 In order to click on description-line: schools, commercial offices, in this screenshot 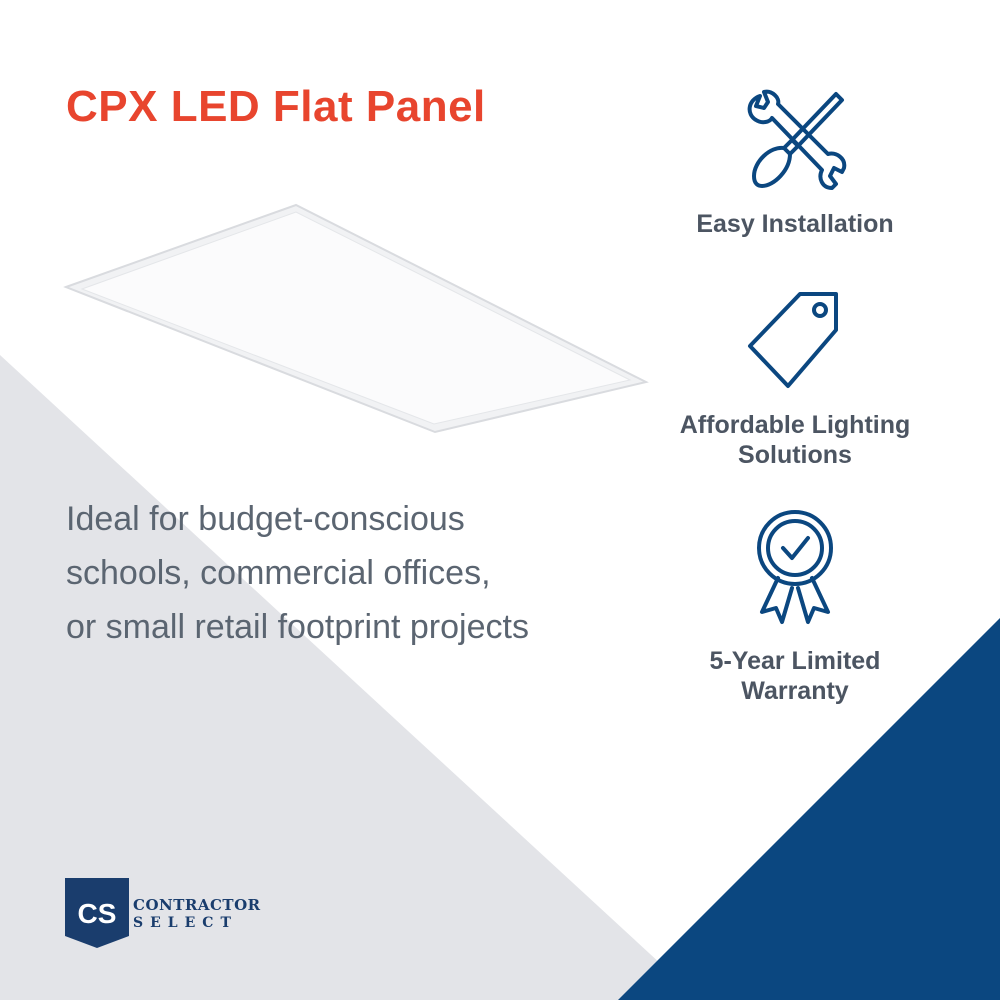, I will do `click(278, 573)`.